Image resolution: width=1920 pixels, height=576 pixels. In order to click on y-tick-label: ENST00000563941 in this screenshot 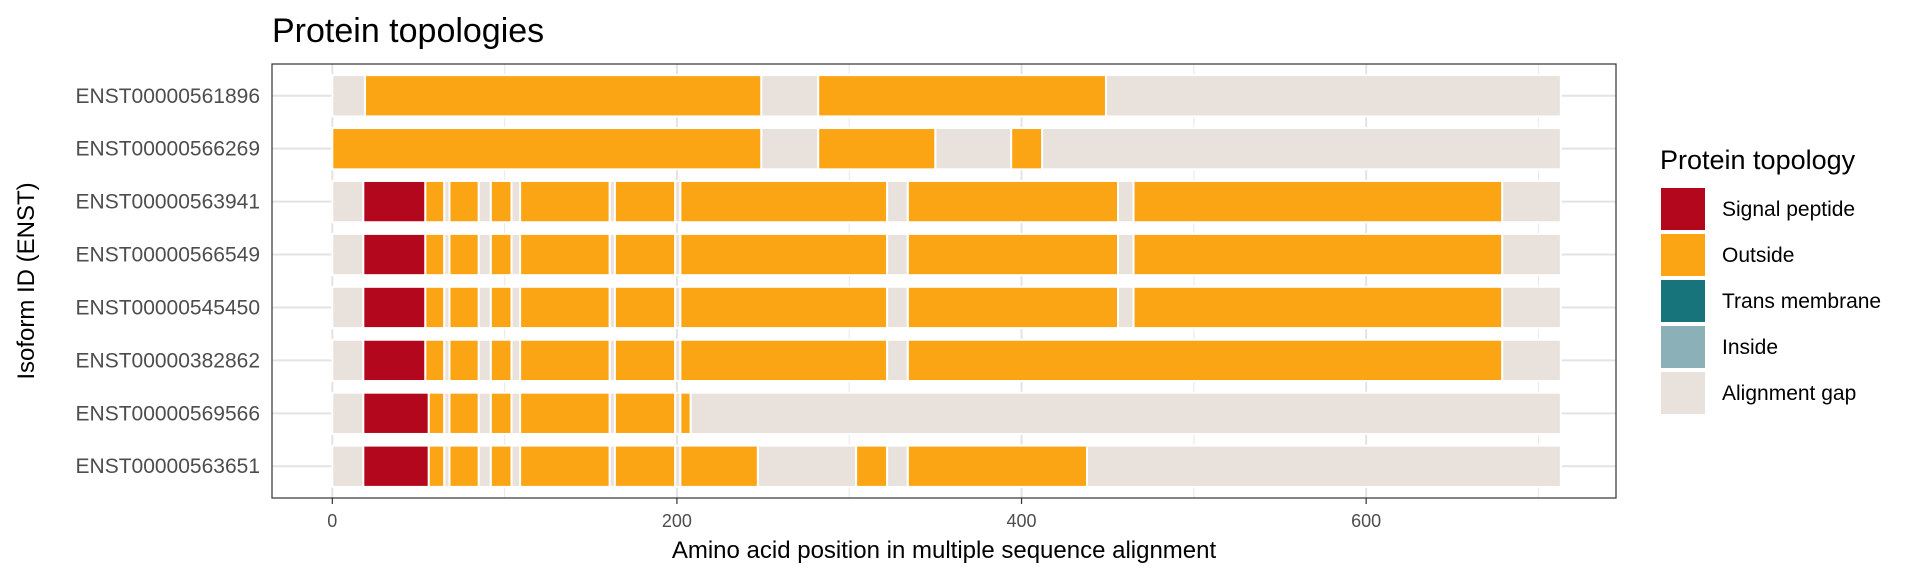, I will do `click(168, 202)`.